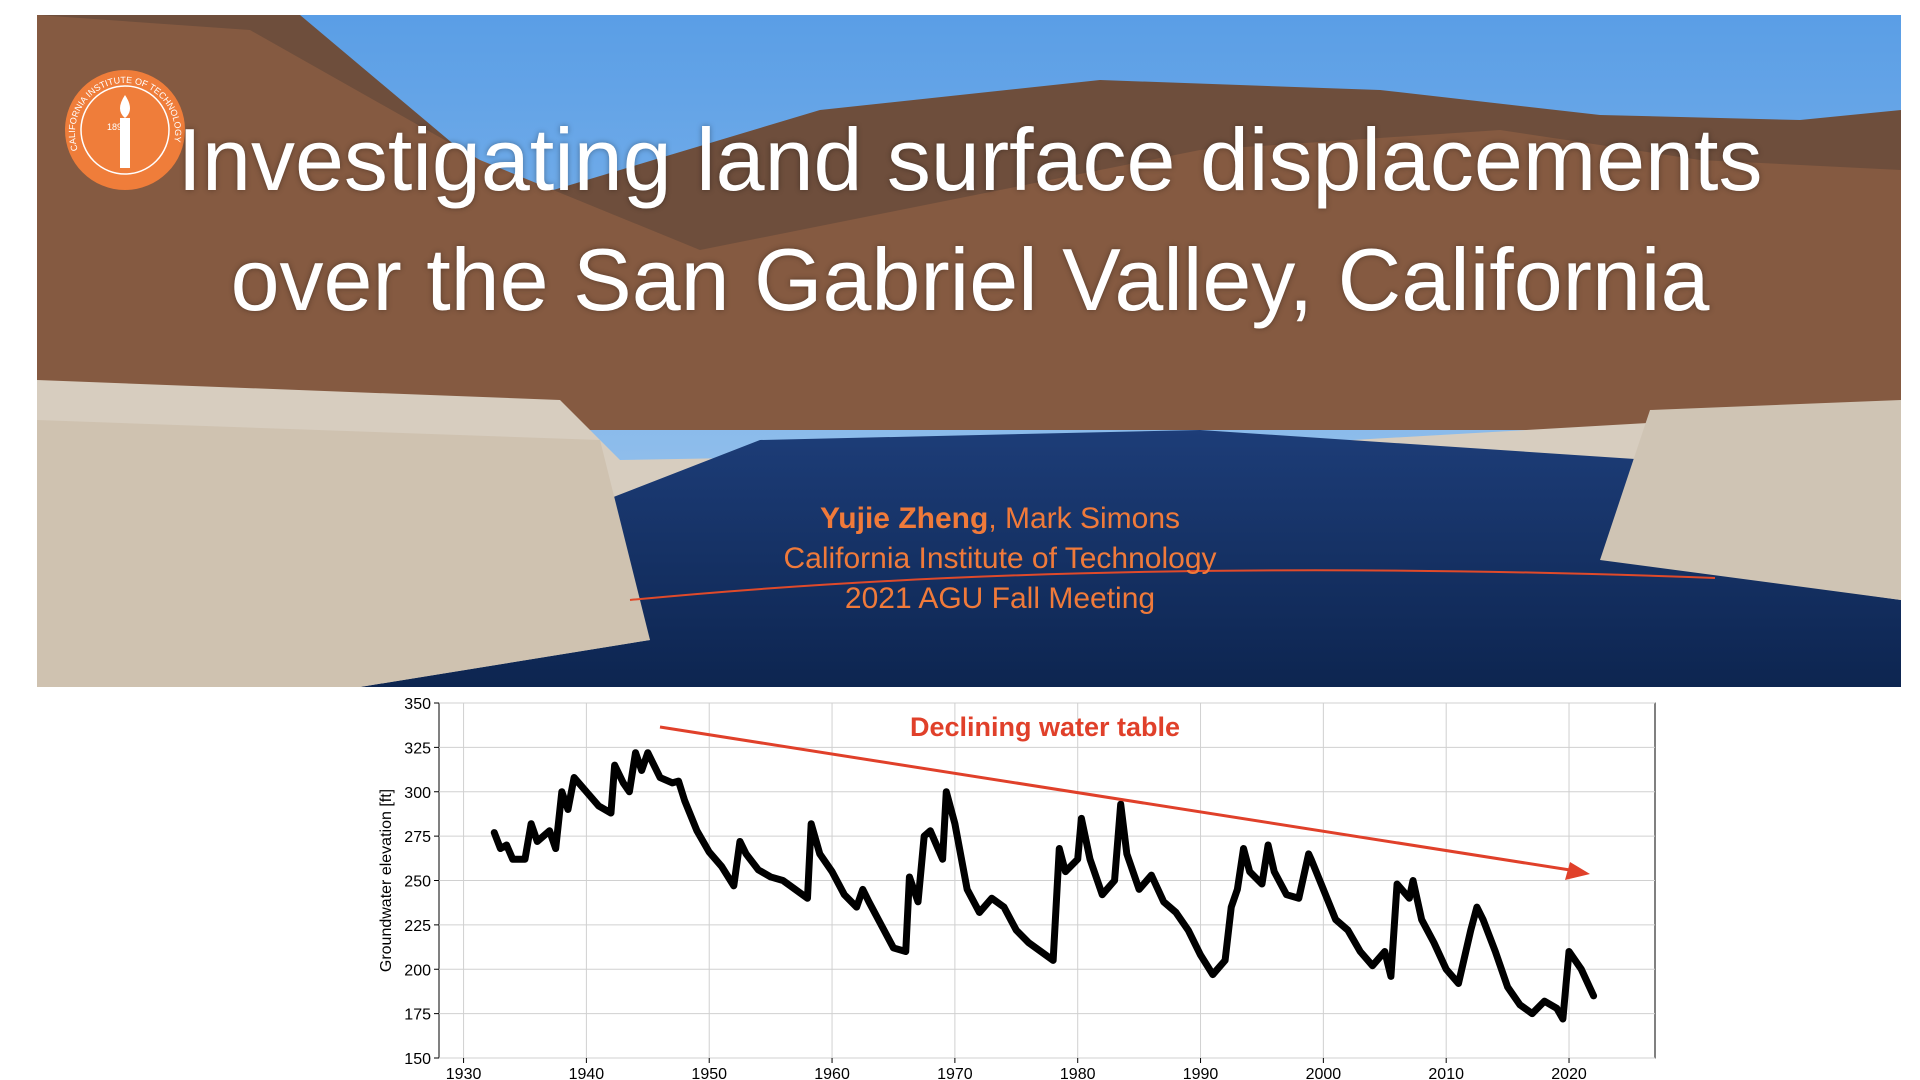  I want to click on x-tick-label: 2020, so click(1569, 1073).